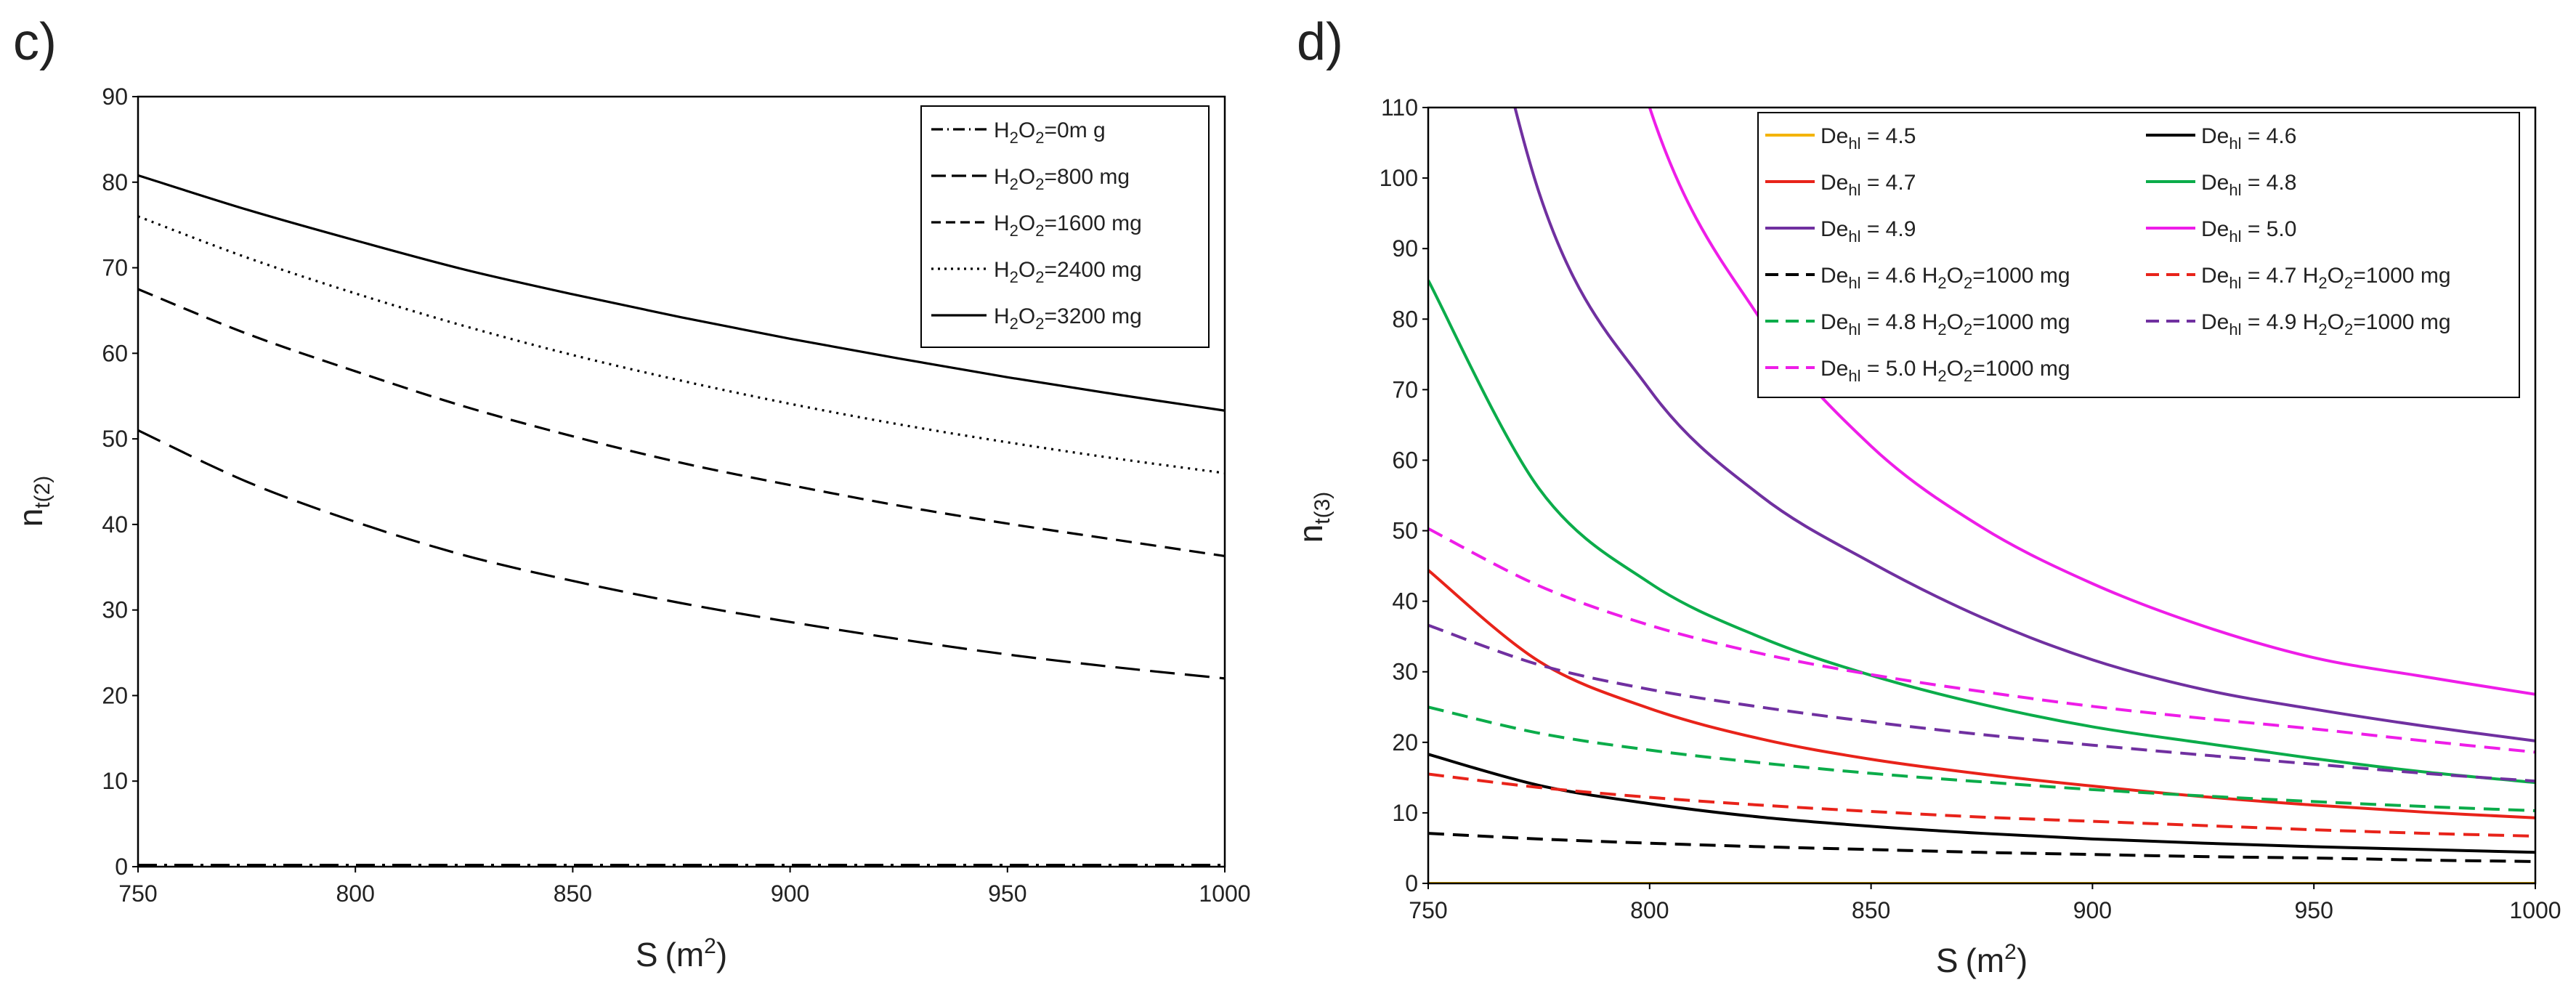 The image size is (2576, 988). Describe the element at coordinates (33, 501) in the screenshot. I see `y-axis-title-c: nt(2)` at that location.